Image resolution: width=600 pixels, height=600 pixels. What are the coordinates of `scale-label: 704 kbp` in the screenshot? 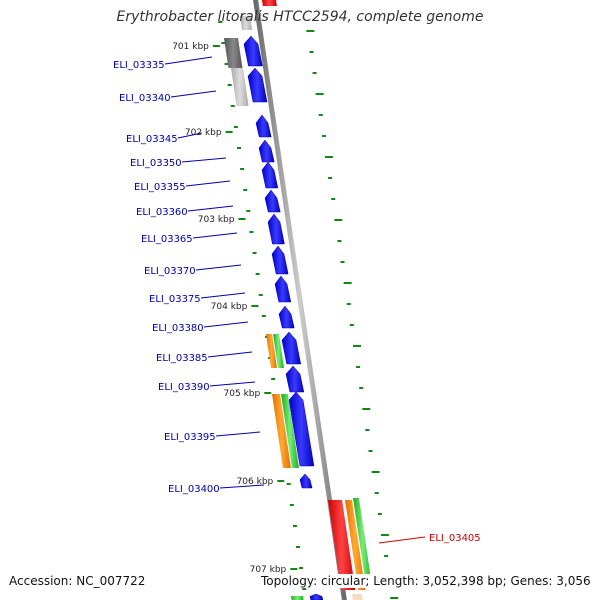 It's located at (229, 307).